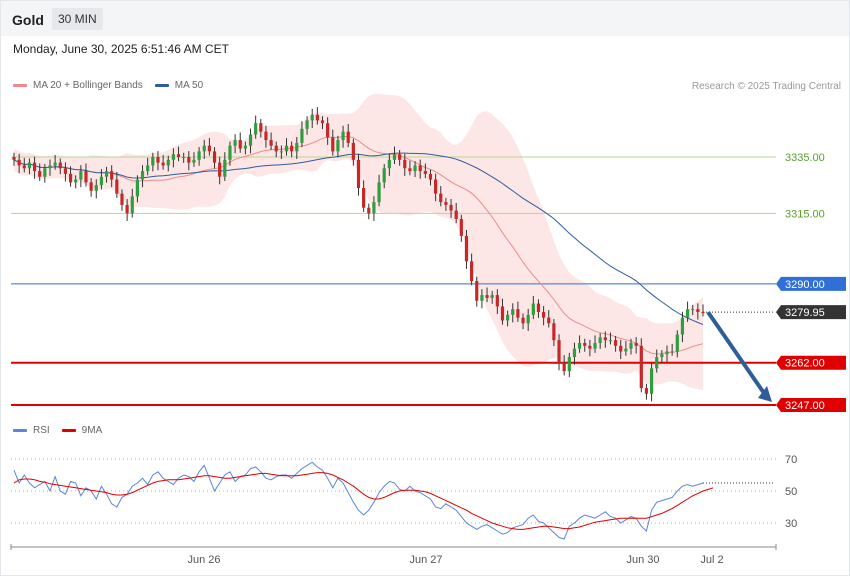 This screenshot has width=850, height=576. What do you see at coordinates (425, 560) in the screenshot?
I see `x-tick-label: Jun 27` at bounding box center [425, 560].